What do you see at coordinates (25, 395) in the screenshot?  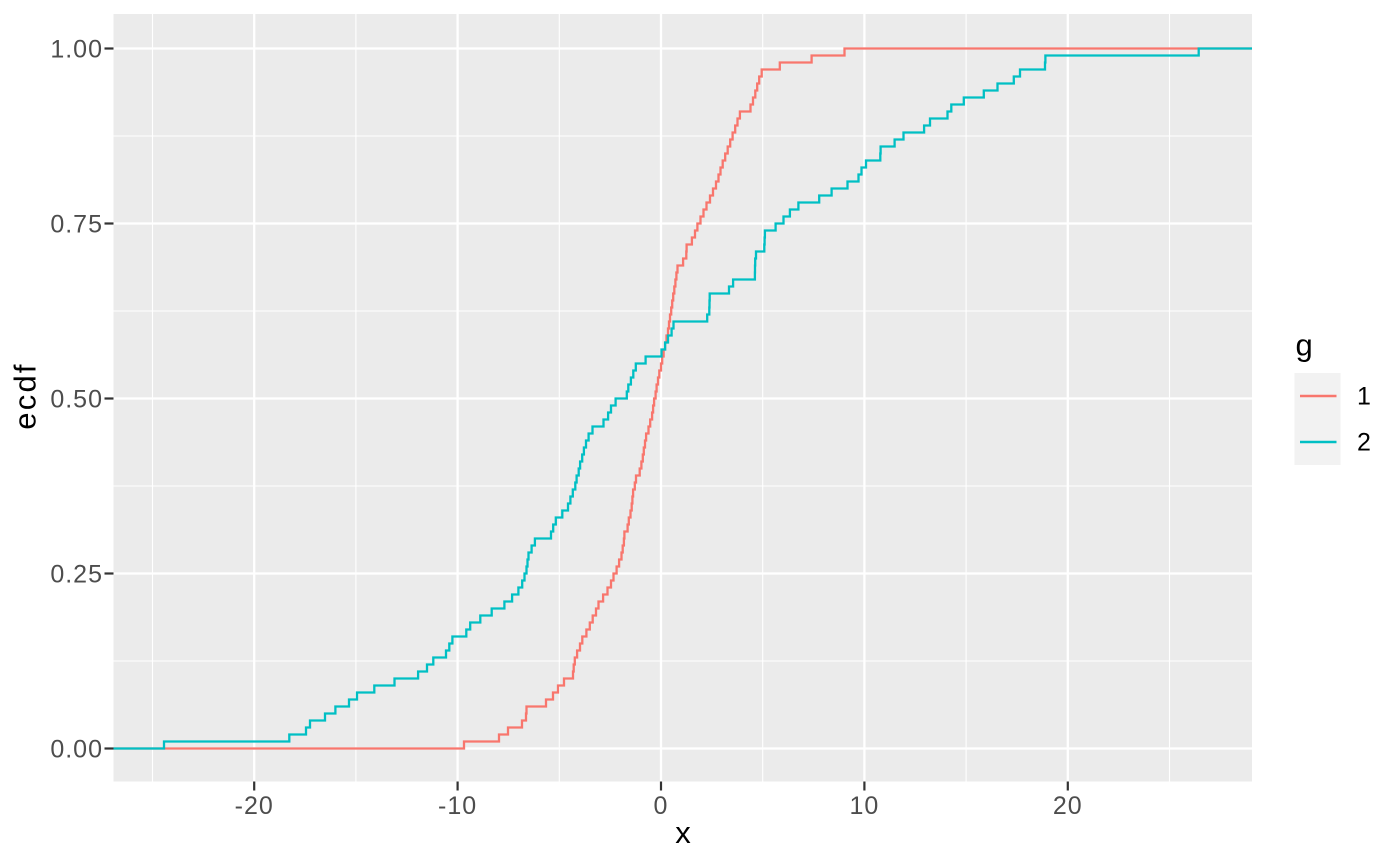 I see `svg-text: ecdf` at bounding box center [25, 395].